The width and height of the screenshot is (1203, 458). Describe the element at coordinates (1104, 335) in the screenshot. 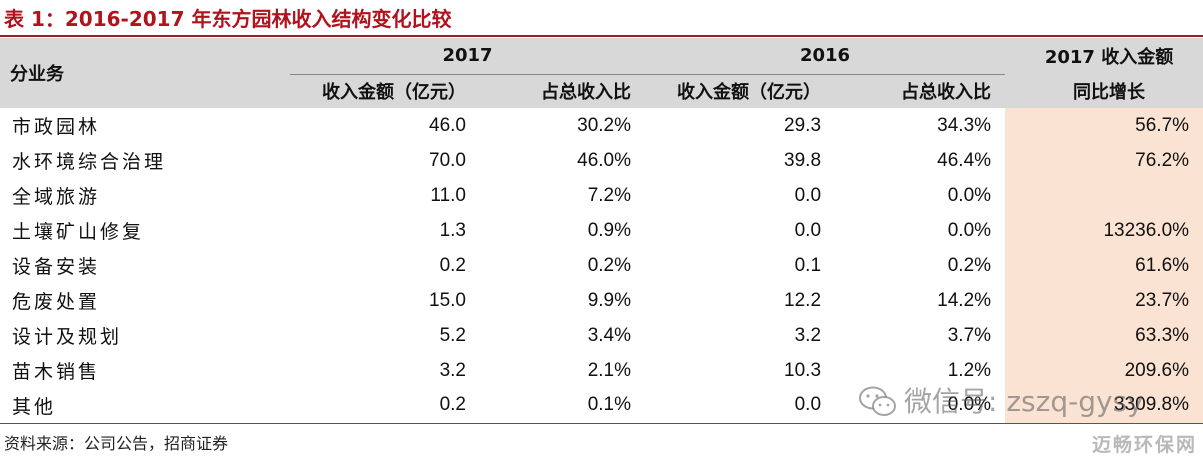

I see `yoy-growth: 63.3%` at that location.